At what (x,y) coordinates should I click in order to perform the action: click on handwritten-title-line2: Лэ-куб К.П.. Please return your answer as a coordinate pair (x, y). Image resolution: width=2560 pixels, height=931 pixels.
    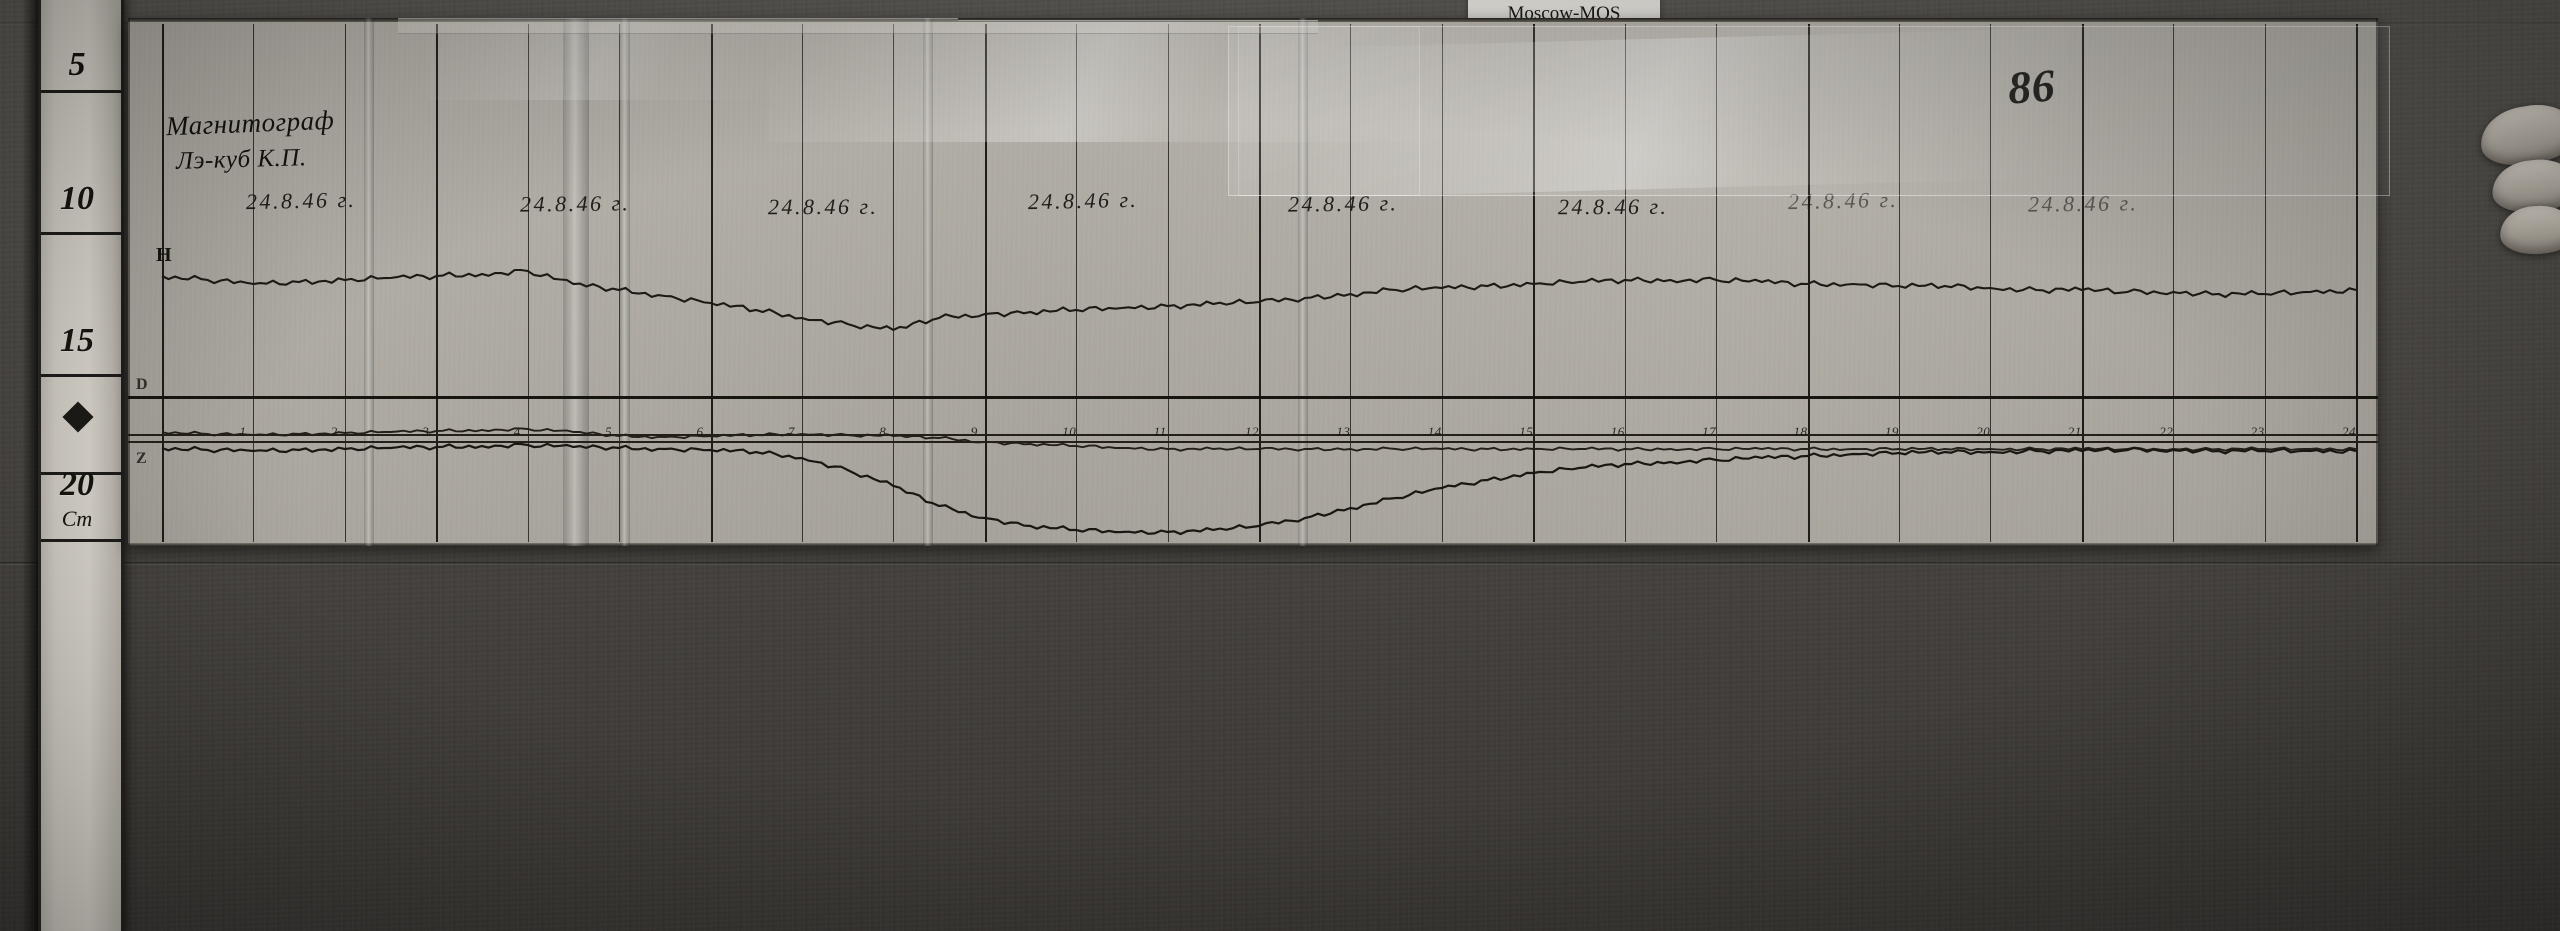
    Looking at the image, I should click on (241, 159).